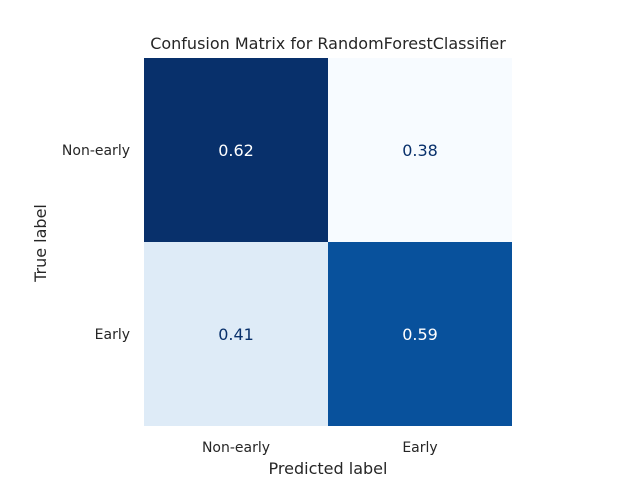  I want to click on x-tick-labels: Non-early Early, so click(320, 448).